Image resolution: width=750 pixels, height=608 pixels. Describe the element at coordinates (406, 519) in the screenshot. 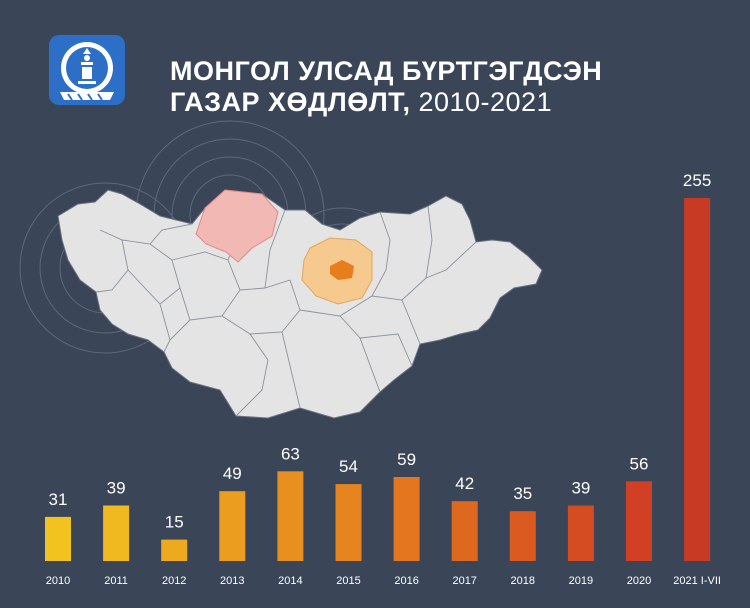

I see `bar-2016` at that location.